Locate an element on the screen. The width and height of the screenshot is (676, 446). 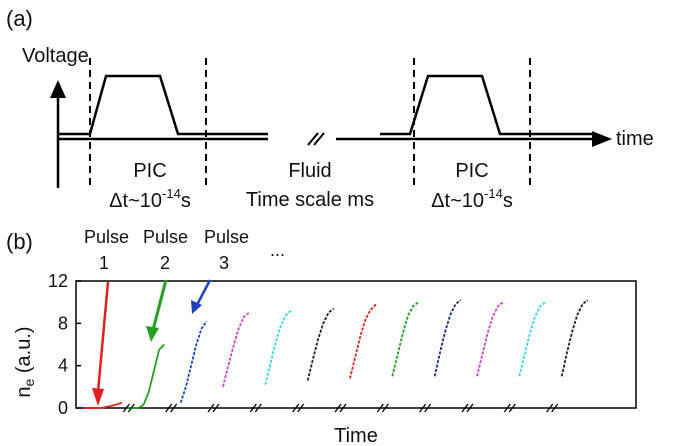
pulse-2-arrowhead is located at coordinates (152, 334).